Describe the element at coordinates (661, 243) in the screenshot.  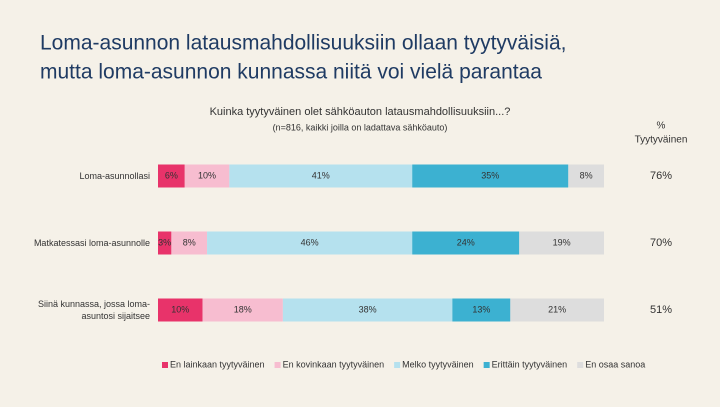
I see `satisfied-value: 70%` at that location.